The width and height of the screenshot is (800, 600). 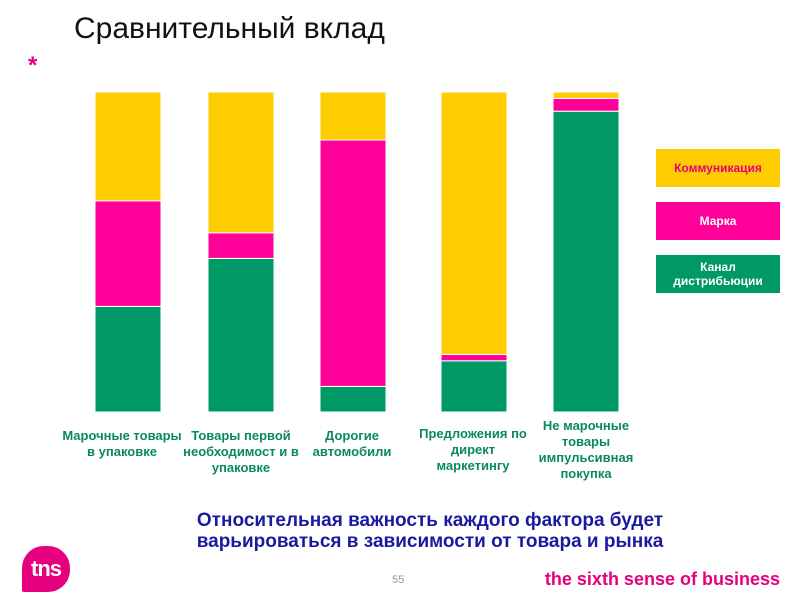 What do you see at coordinates (662, 579) in the screenshot?
I see `tagline: the sixth sense of business` at bounding box center [662, 579].